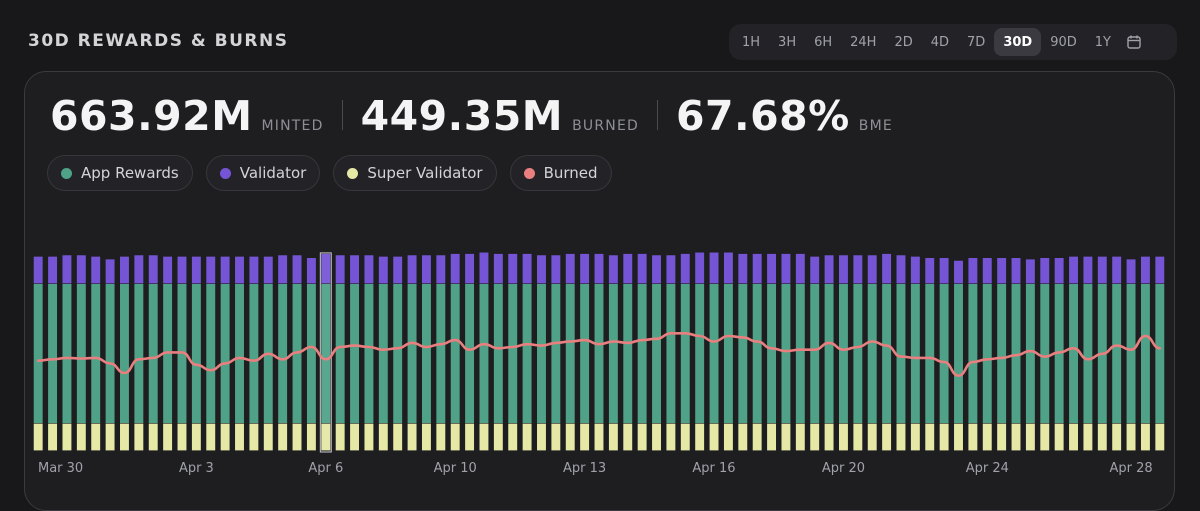  What do you see at coordinates (273, 173) in the screenshot?
I see `legend-label: Validator` at bounding box center [273, 173].